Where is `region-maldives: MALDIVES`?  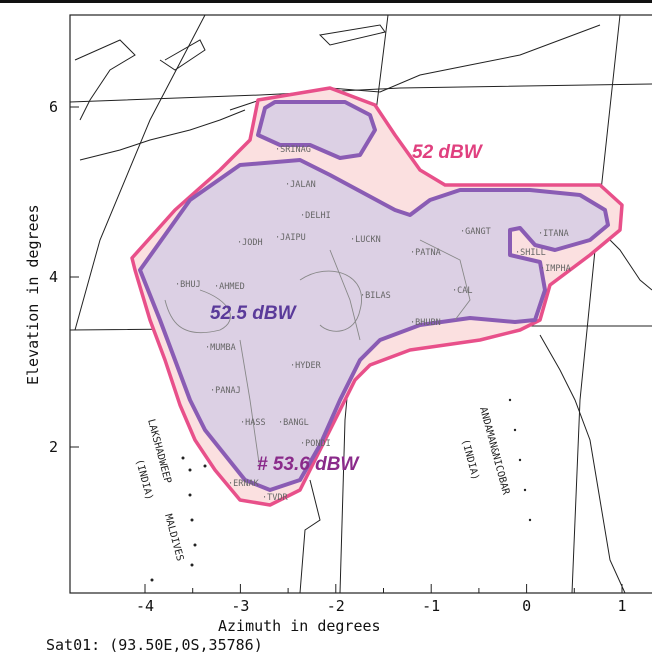 region-maldives: MALDIVES is located at coordinates (173, 537).